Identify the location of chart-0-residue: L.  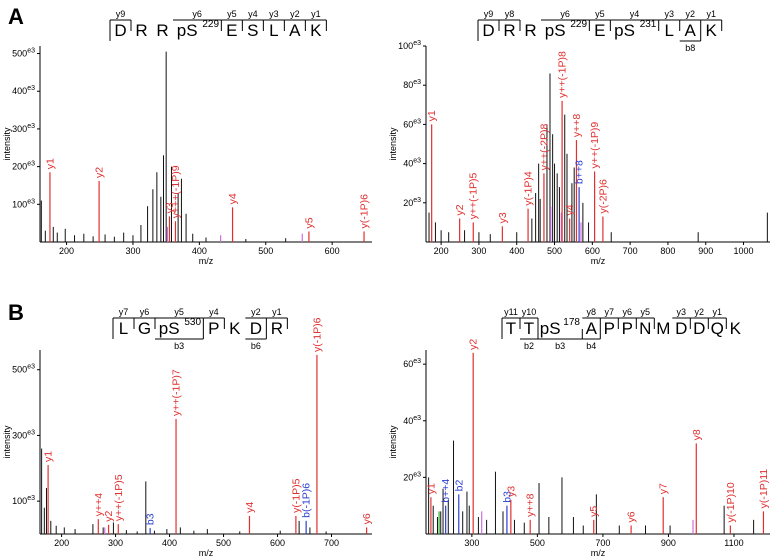
(273, 30).